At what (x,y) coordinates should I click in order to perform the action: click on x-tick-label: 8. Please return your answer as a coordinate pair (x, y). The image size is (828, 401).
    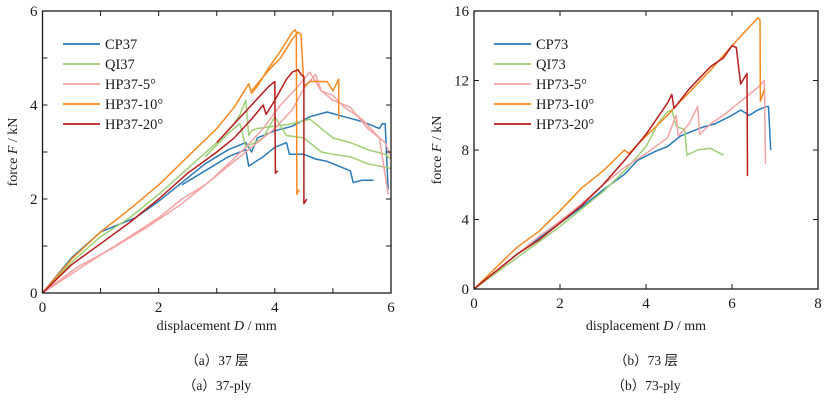
    Looking at the image, I should click on (818, 304).